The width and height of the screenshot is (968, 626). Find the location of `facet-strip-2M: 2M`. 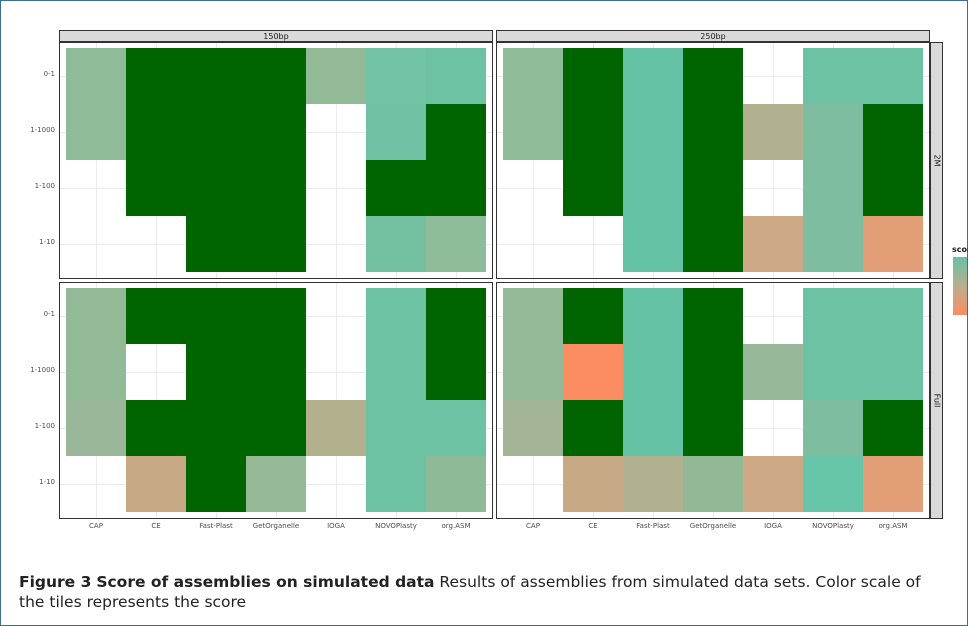

facet-strip-2M: 2M is located at coordinates (936, 160).